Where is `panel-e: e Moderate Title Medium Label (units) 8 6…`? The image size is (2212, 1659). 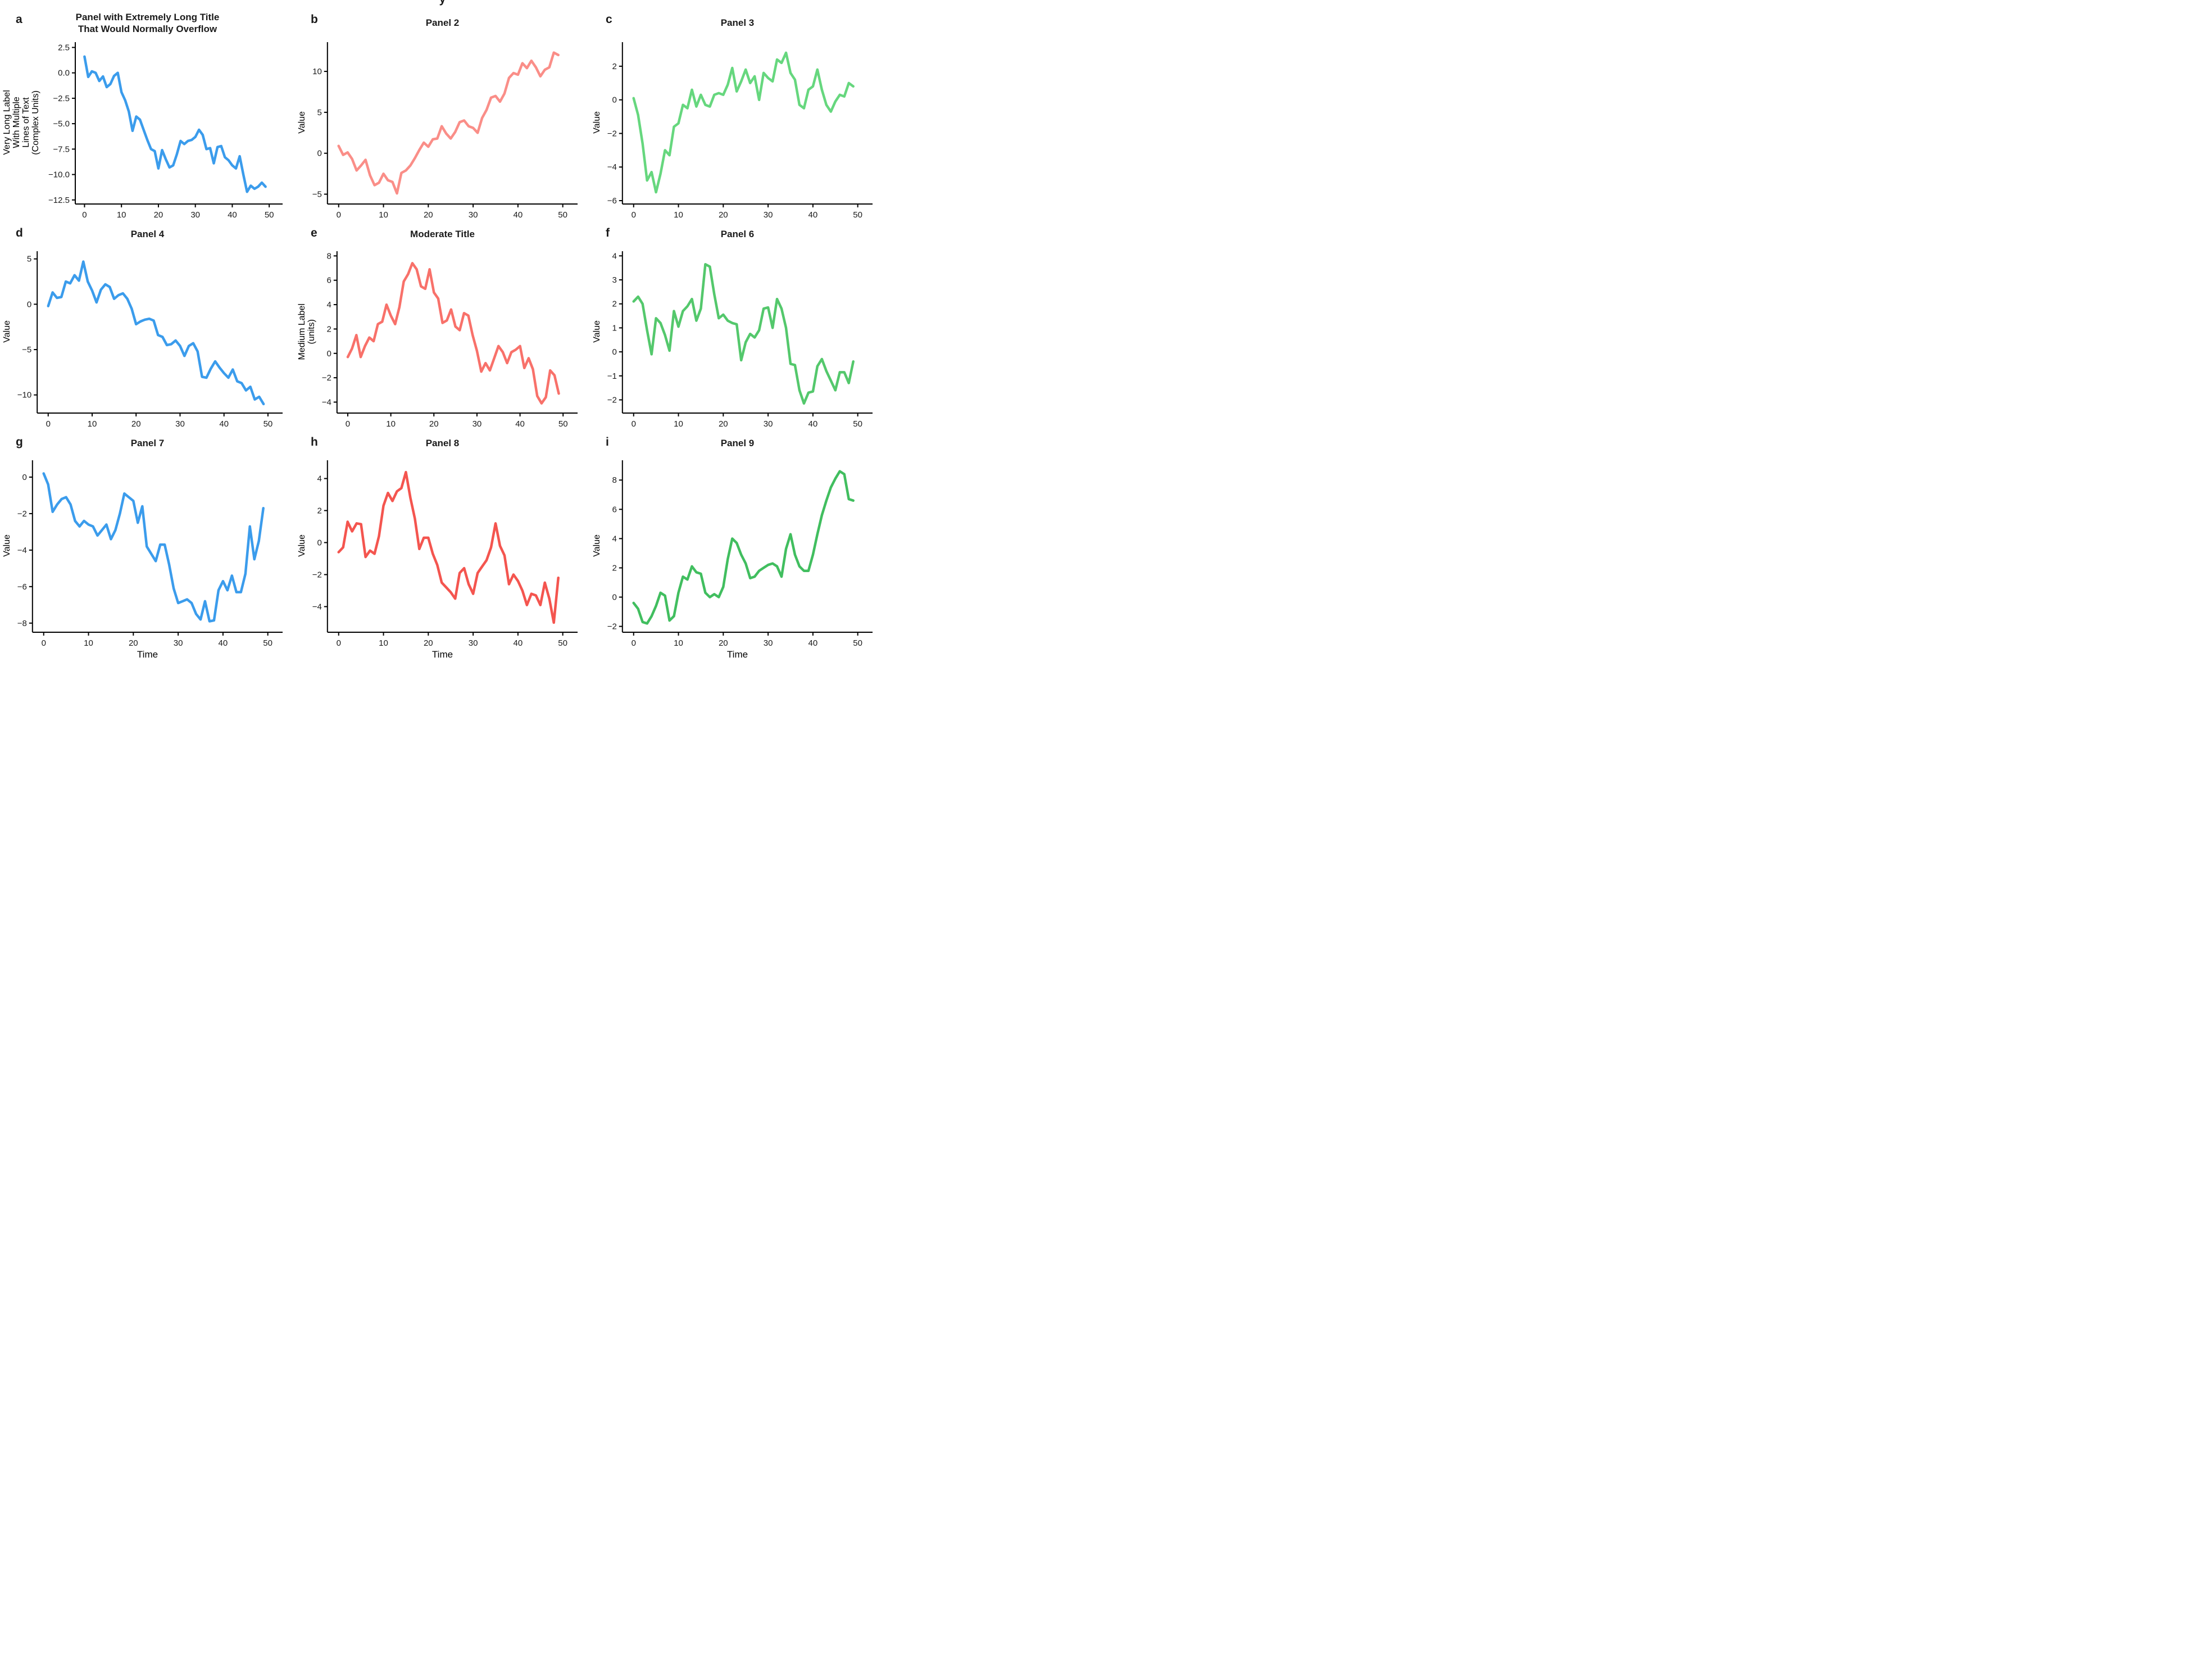 panel-e: e Moderate Title Medium Label (units) 8 6… is located at coordinates (442, 325).